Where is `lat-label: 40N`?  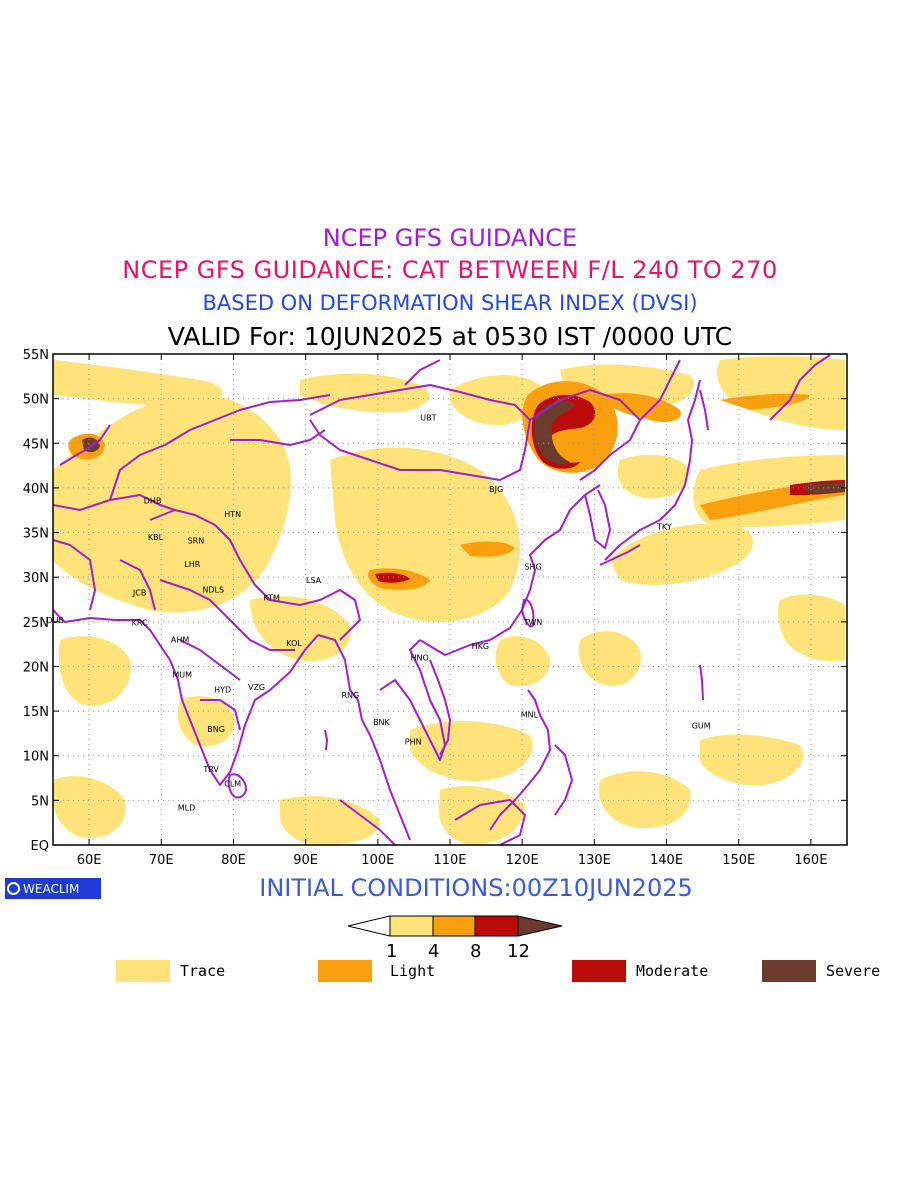 lat-label: 40N is located at coordinates (36, 489).